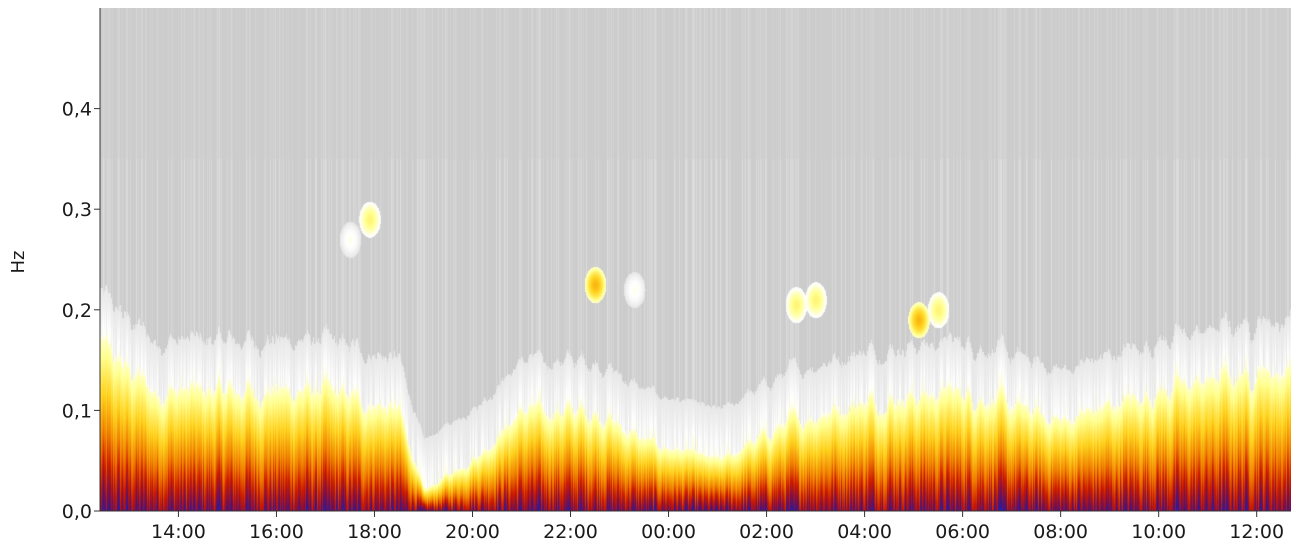 The height and width of the screenshot is (553, 1303). I want to click on y-tick-label: 0,0, so click(77, 512).